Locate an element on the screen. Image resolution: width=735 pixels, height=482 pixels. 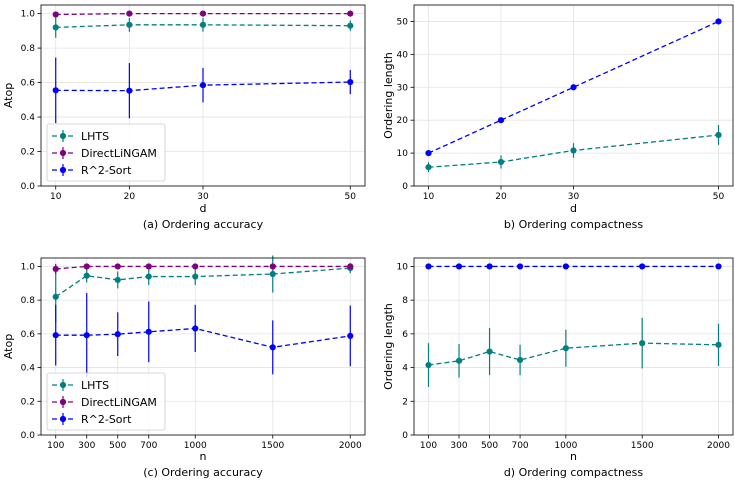
x-tick-label: 1500 is located at coordinates (272, 446).